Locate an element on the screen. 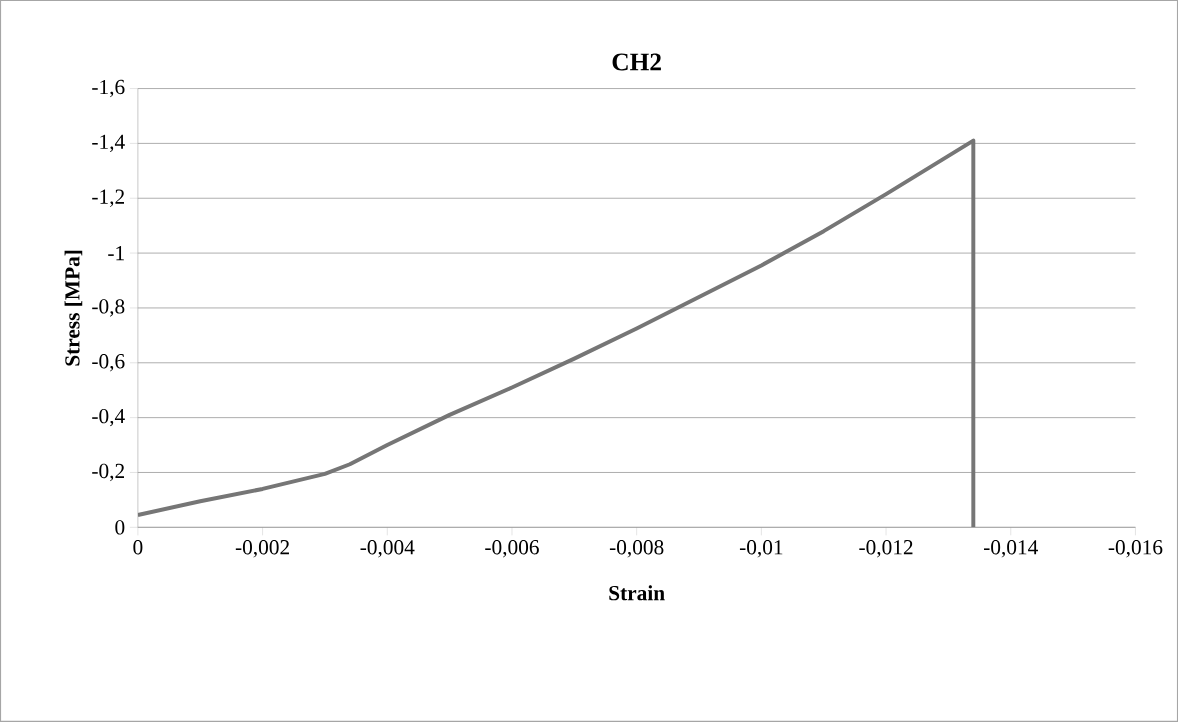 This screenshot has width=1178, height=722. chart-title: CH2 is located at coordinates (636, 62).